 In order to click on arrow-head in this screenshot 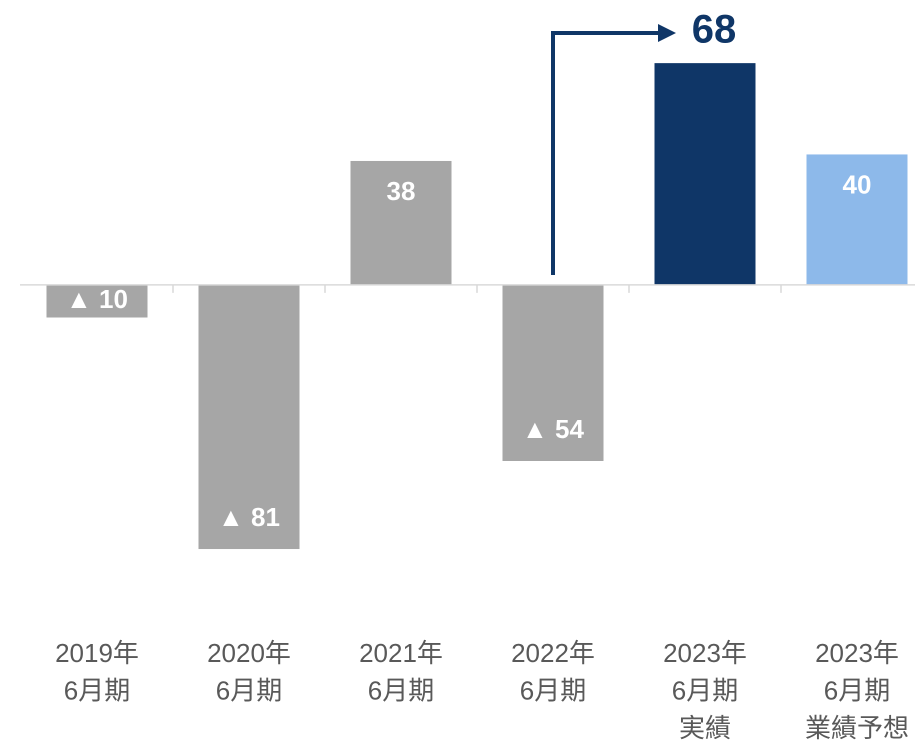, I will do `click(667, 33)`.